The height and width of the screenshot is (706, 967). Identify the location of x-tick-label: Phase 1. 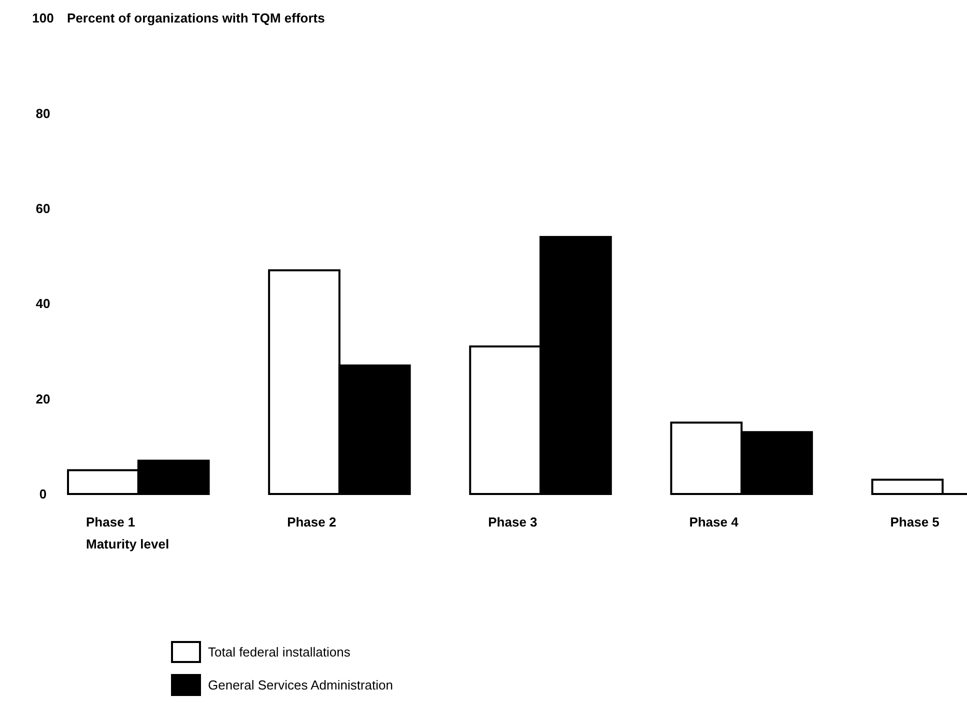
(111, 522).